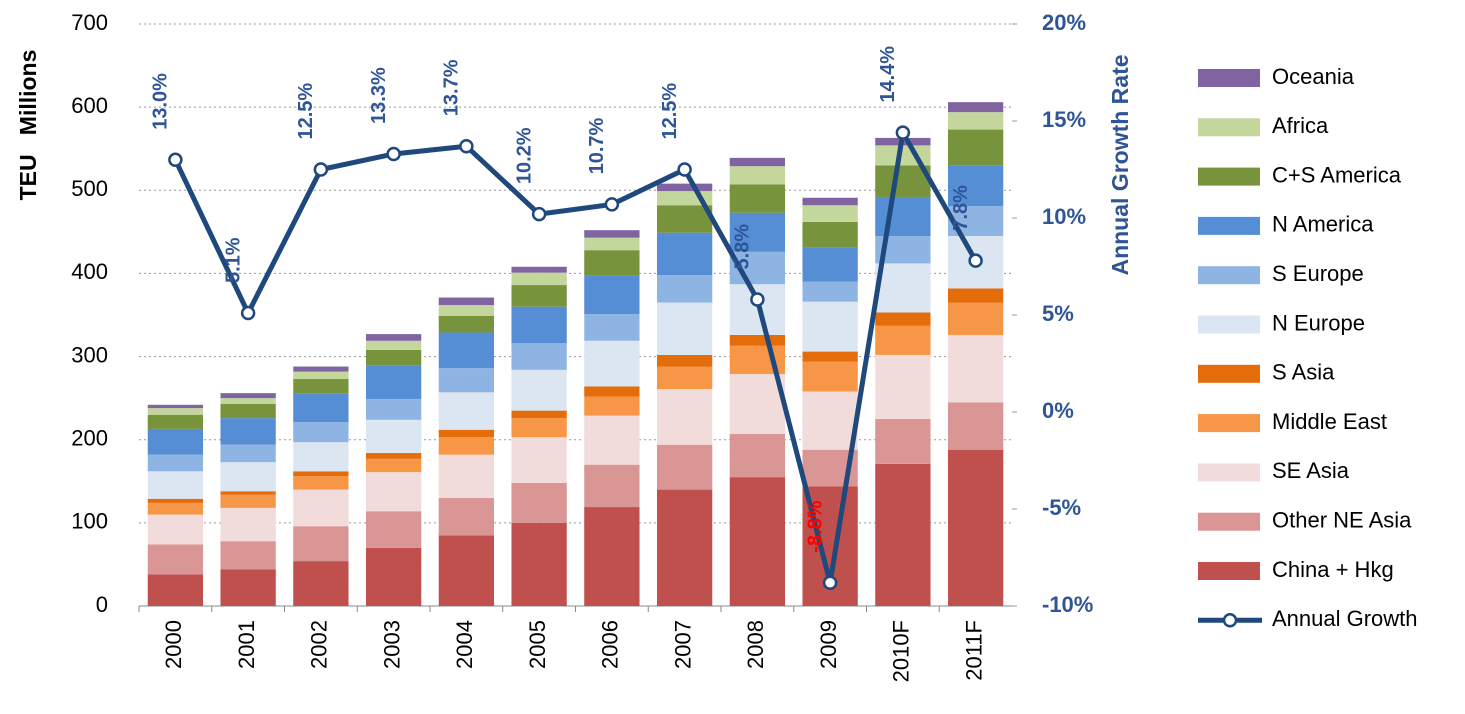  I want to click on legend-label: N America, so click(1323, 224).